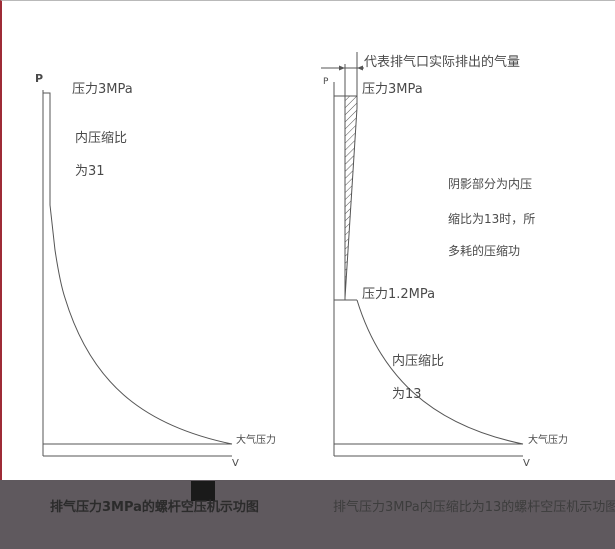 Image resolution: width=615 pixels, height=549 pixels. I want to click on right-ratio-line1: 内压缩比, so click(418, 361).